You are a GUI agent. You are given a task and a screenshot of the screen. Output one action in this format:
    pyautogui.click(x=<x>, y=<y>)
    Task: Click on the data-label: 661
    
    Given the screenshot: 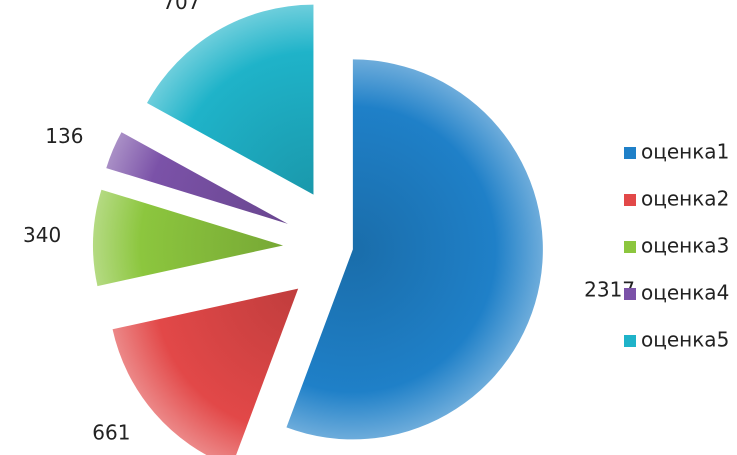 What is the action you would take?
    pyautogui.click(x=111, y=433)
    